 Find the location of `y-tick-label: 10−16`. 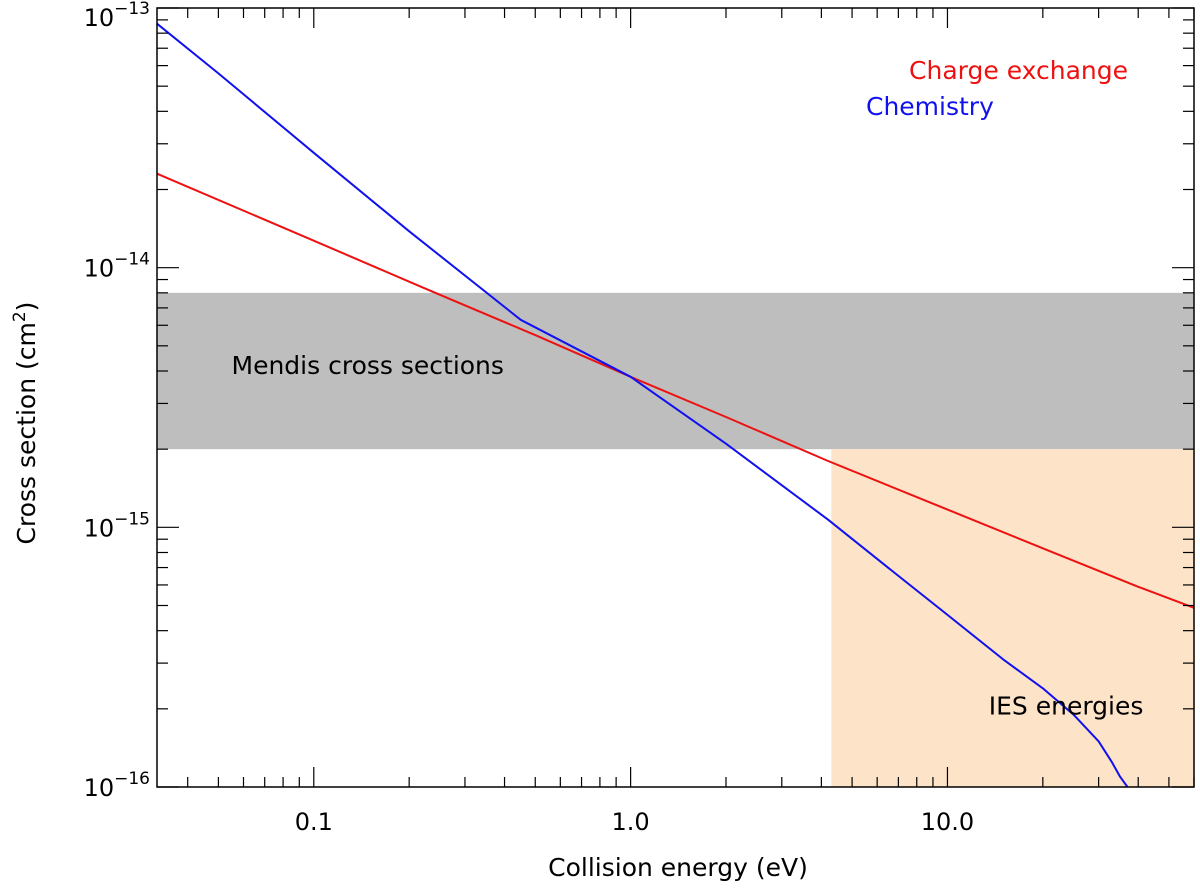

y-tick-label: 10−16 is located at coordinates (117, 785).